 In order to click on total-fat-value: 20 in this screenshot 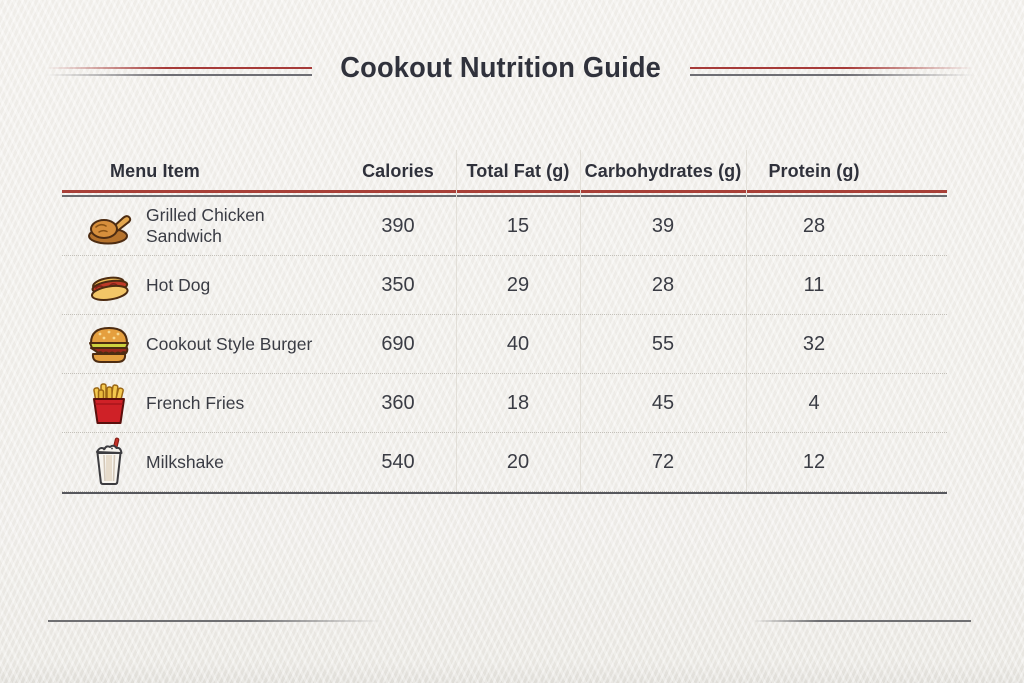, I will do `click(518, 461)`.